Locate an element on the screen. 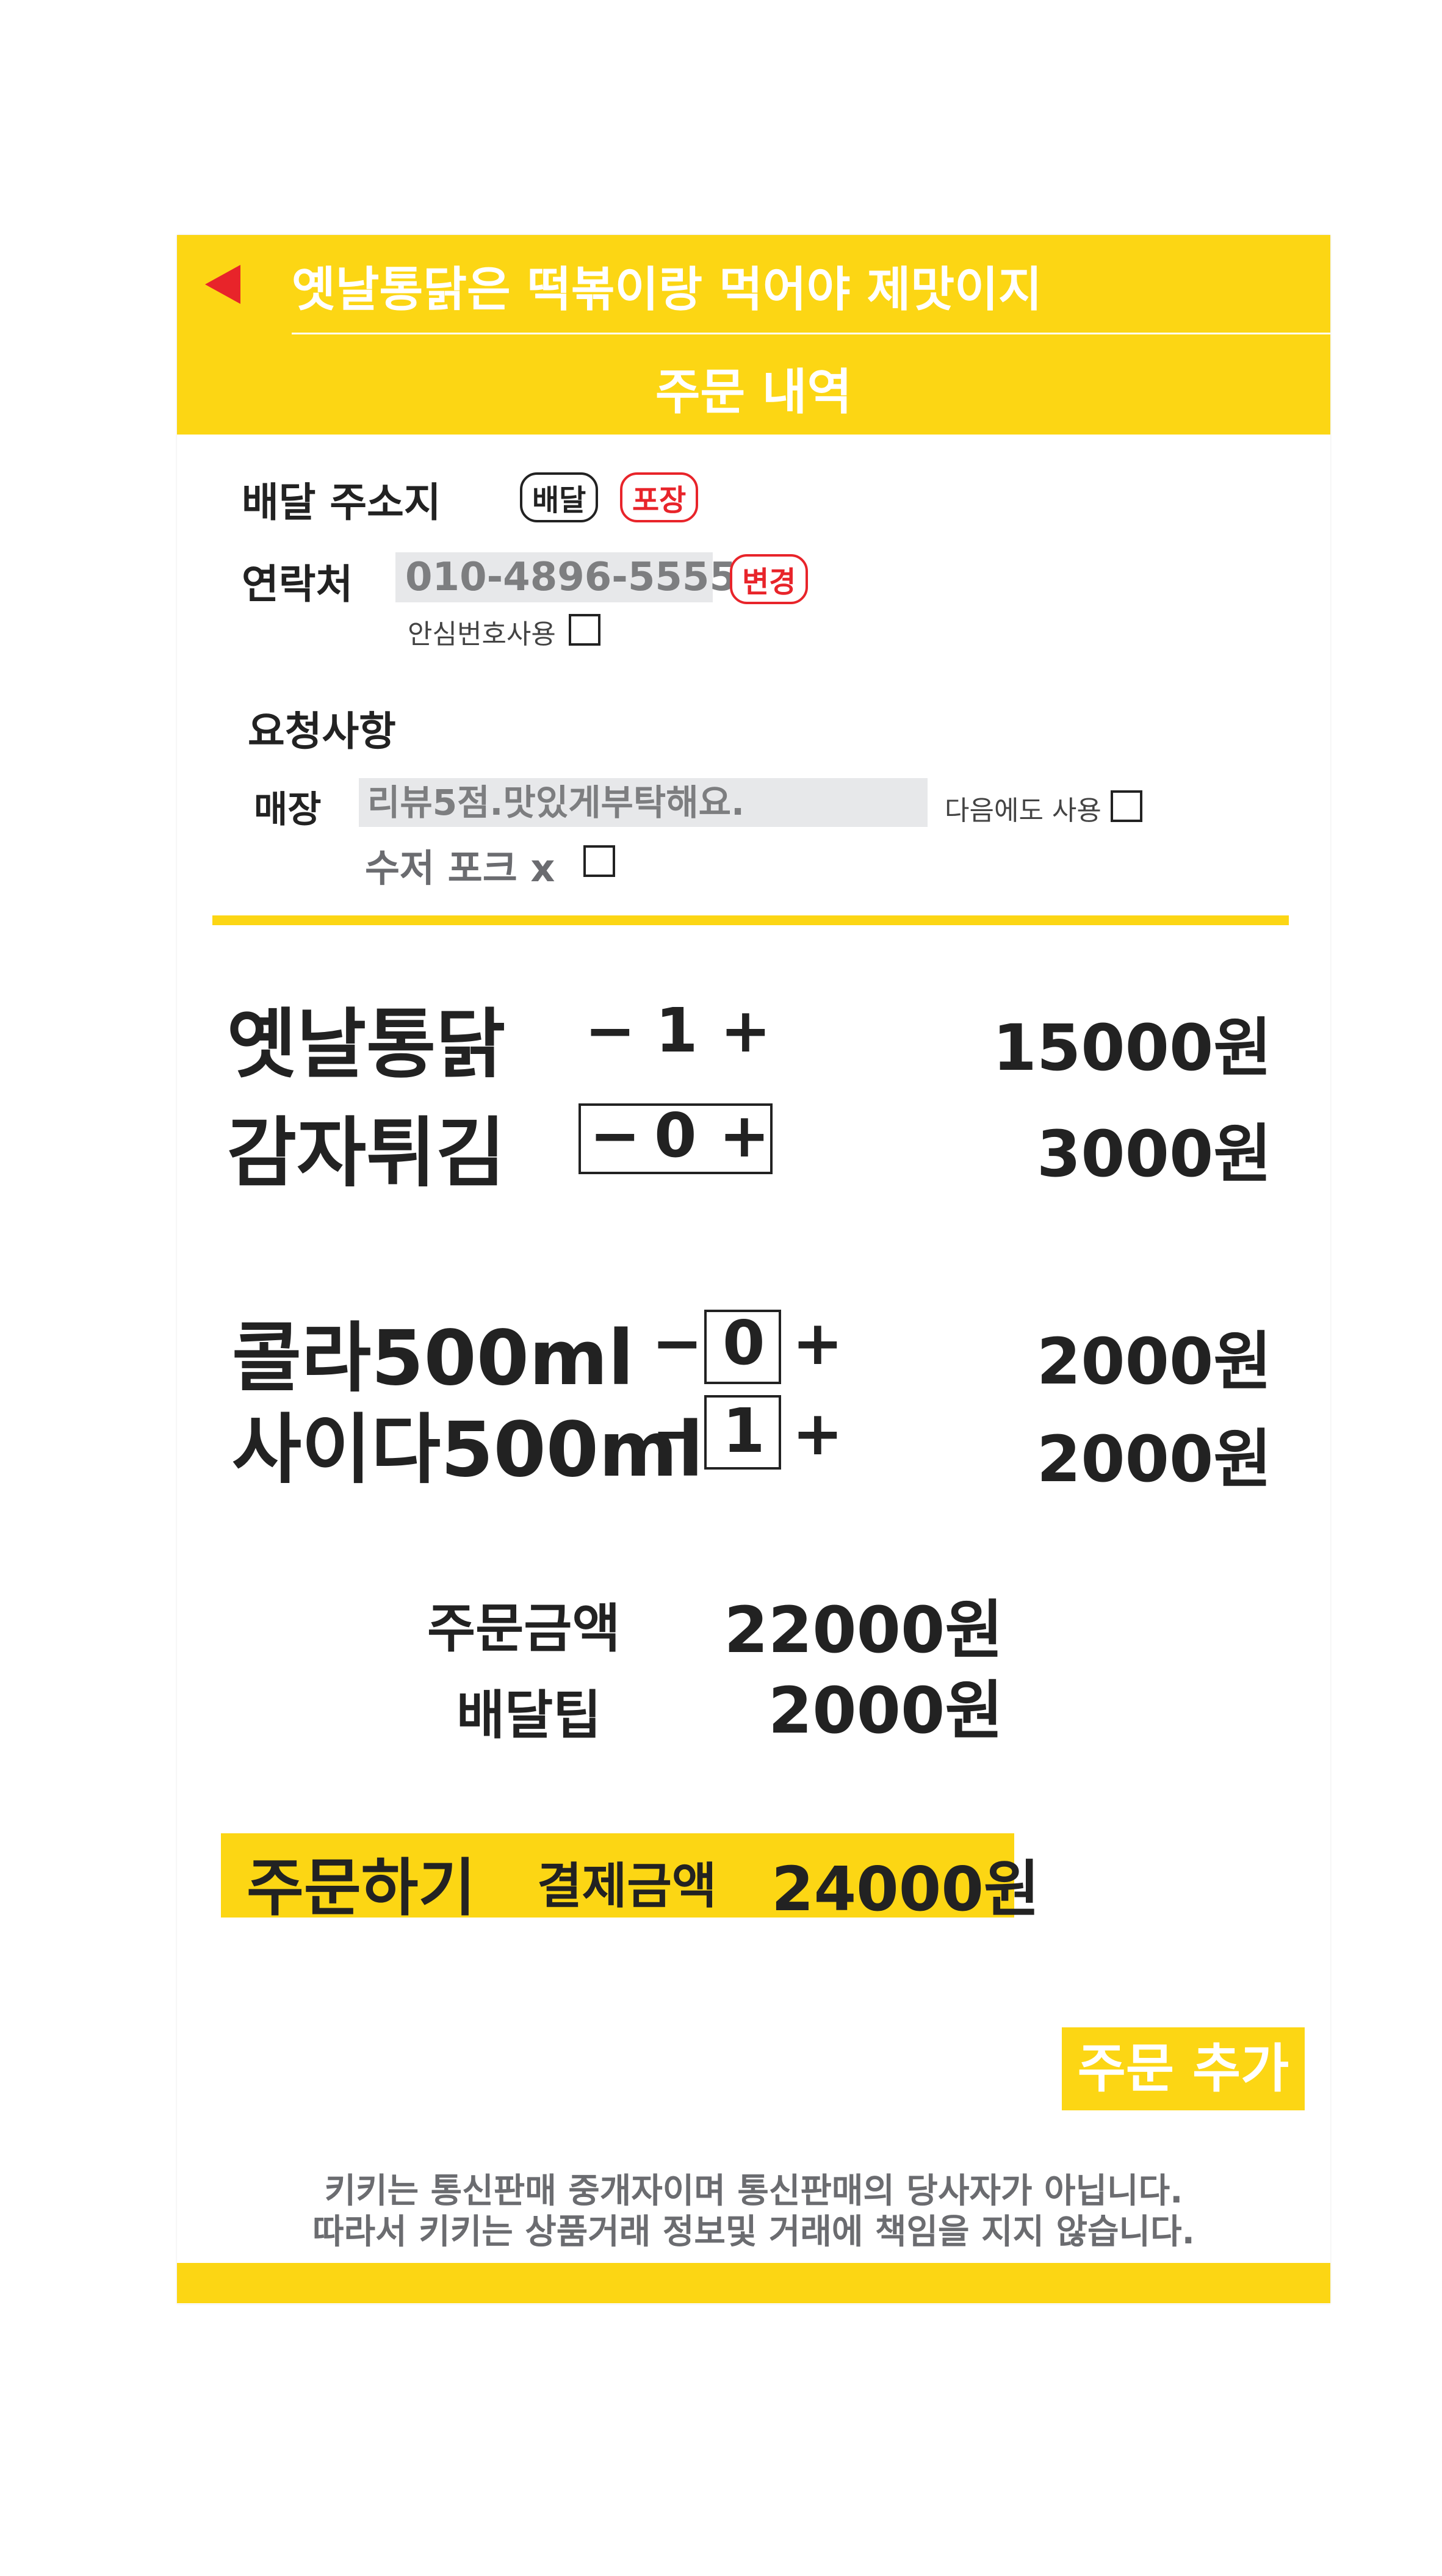 The height and width of the screenshot is (2576, 1442). order-button is located at coordinates (617, 1875).